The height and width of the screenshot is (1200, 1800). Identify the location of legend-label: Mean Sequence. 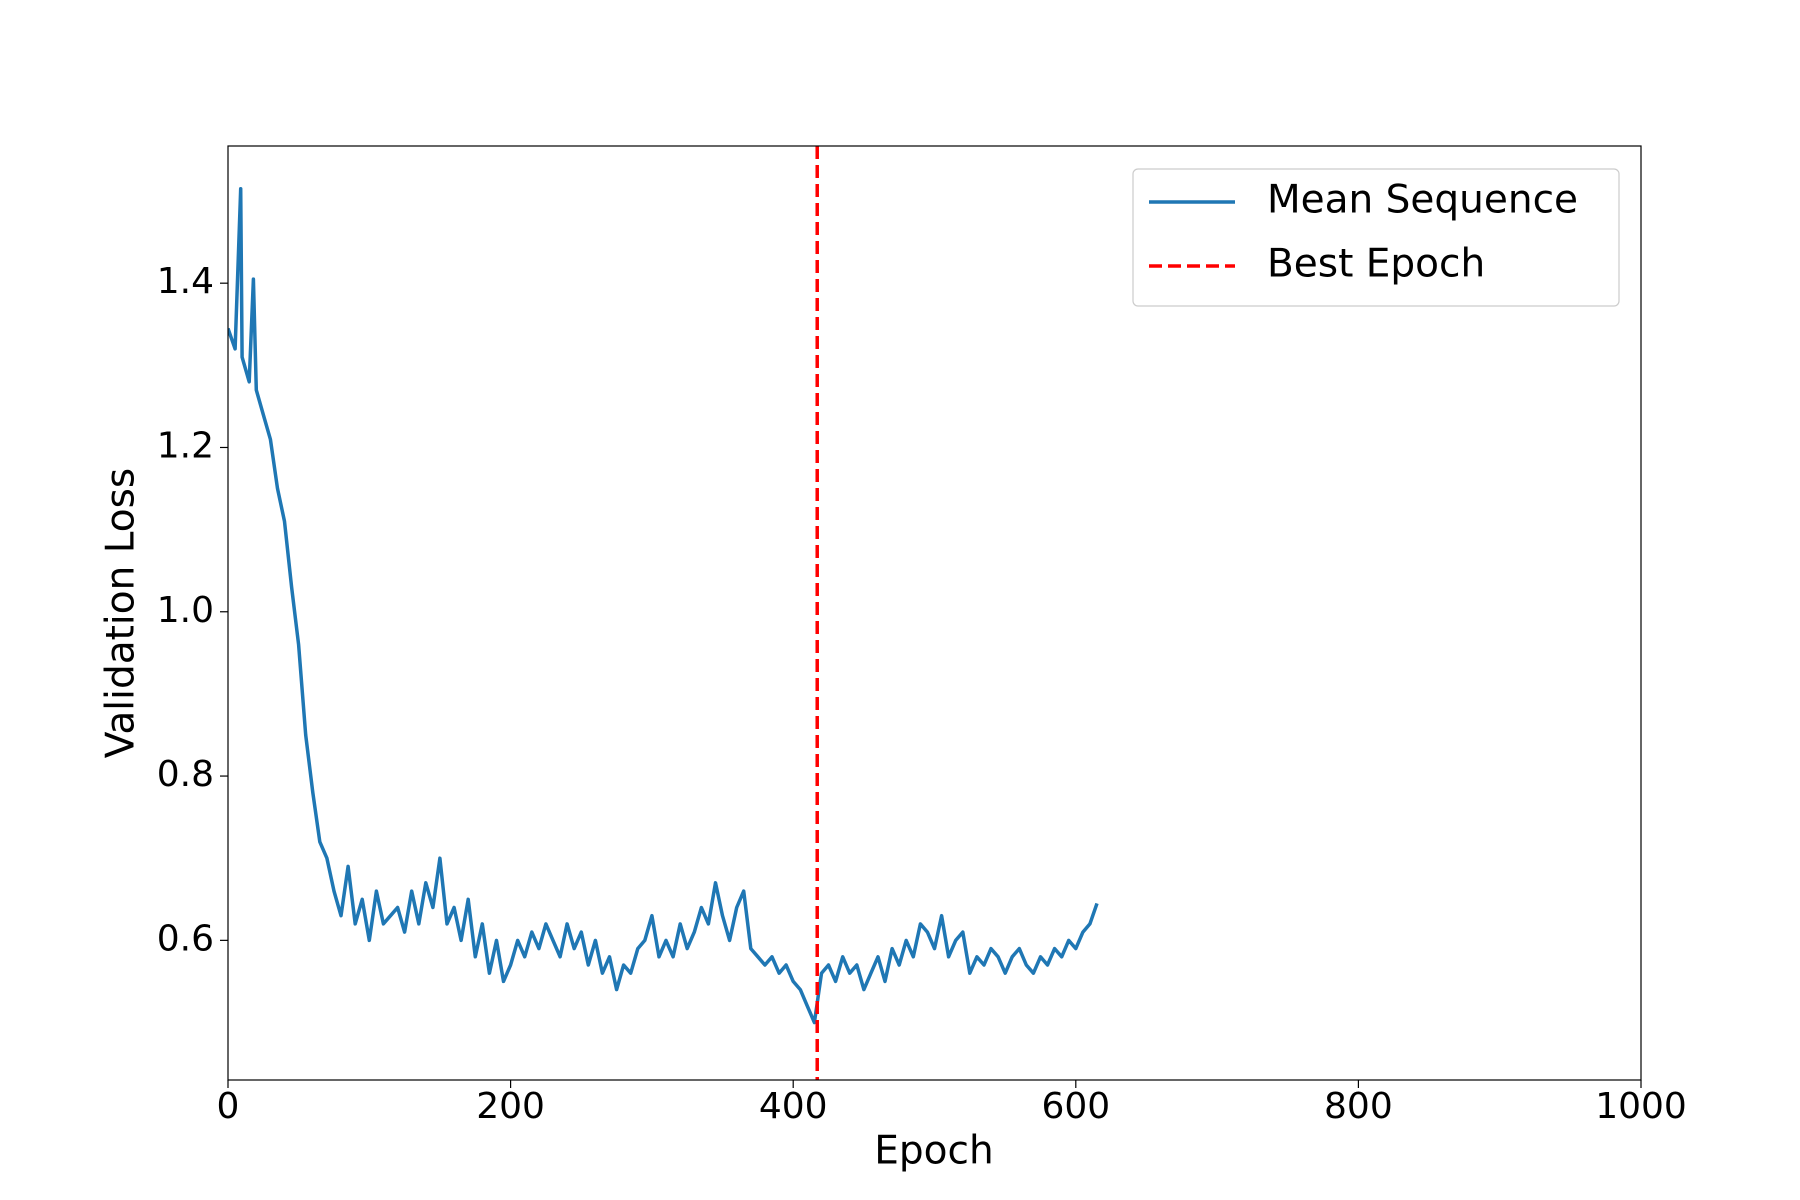
(1422, 200).